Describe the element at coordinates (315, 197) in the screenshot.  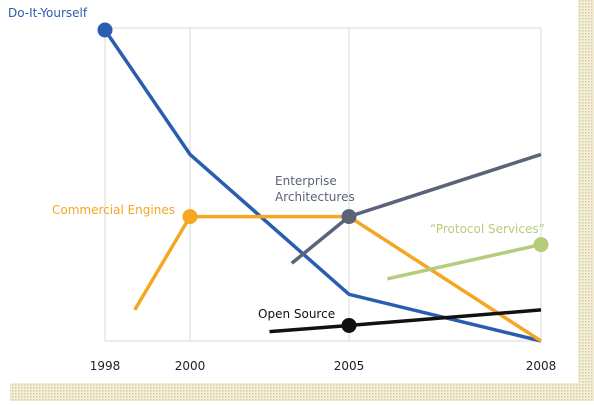
I see `label-line: Architectures` at that location.